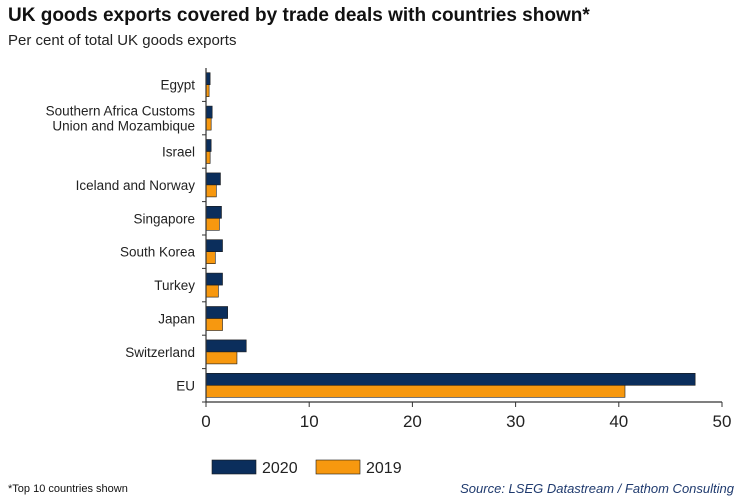 Image resolution: width=750 pixels, height=500 pixels. What do you see at coordinates (722, 421) in the screenshot?
I see `x-tick-label-5: 50` at bounding box center [722, 421].